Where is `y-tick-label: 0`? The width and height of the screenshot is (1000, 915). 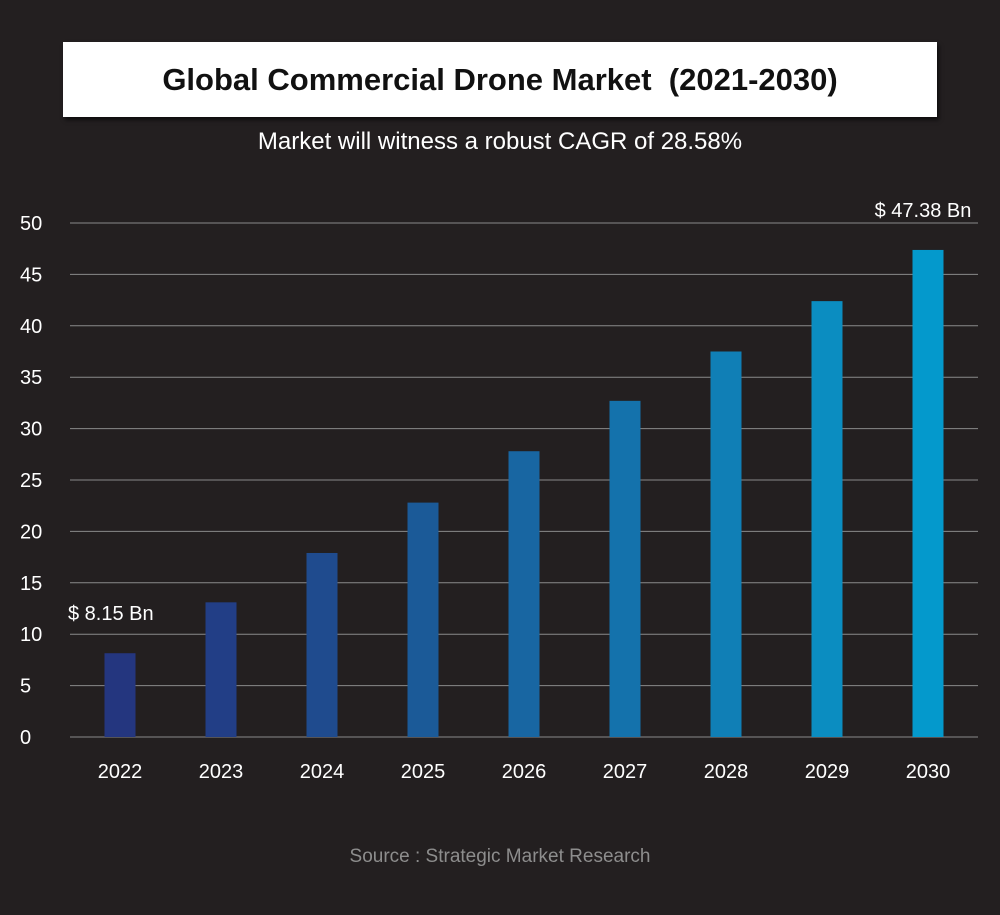
y-tick-label: 0 is located at coordinates (25, 738).